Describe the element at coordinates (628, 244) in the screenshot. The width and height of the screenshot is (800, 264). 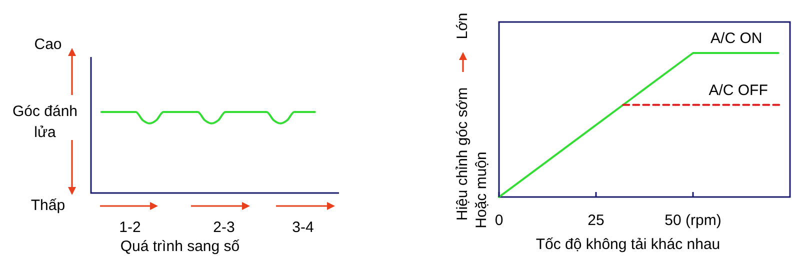
I see `x-axis-title: Tốc độ không tải khác nhau` at that location.